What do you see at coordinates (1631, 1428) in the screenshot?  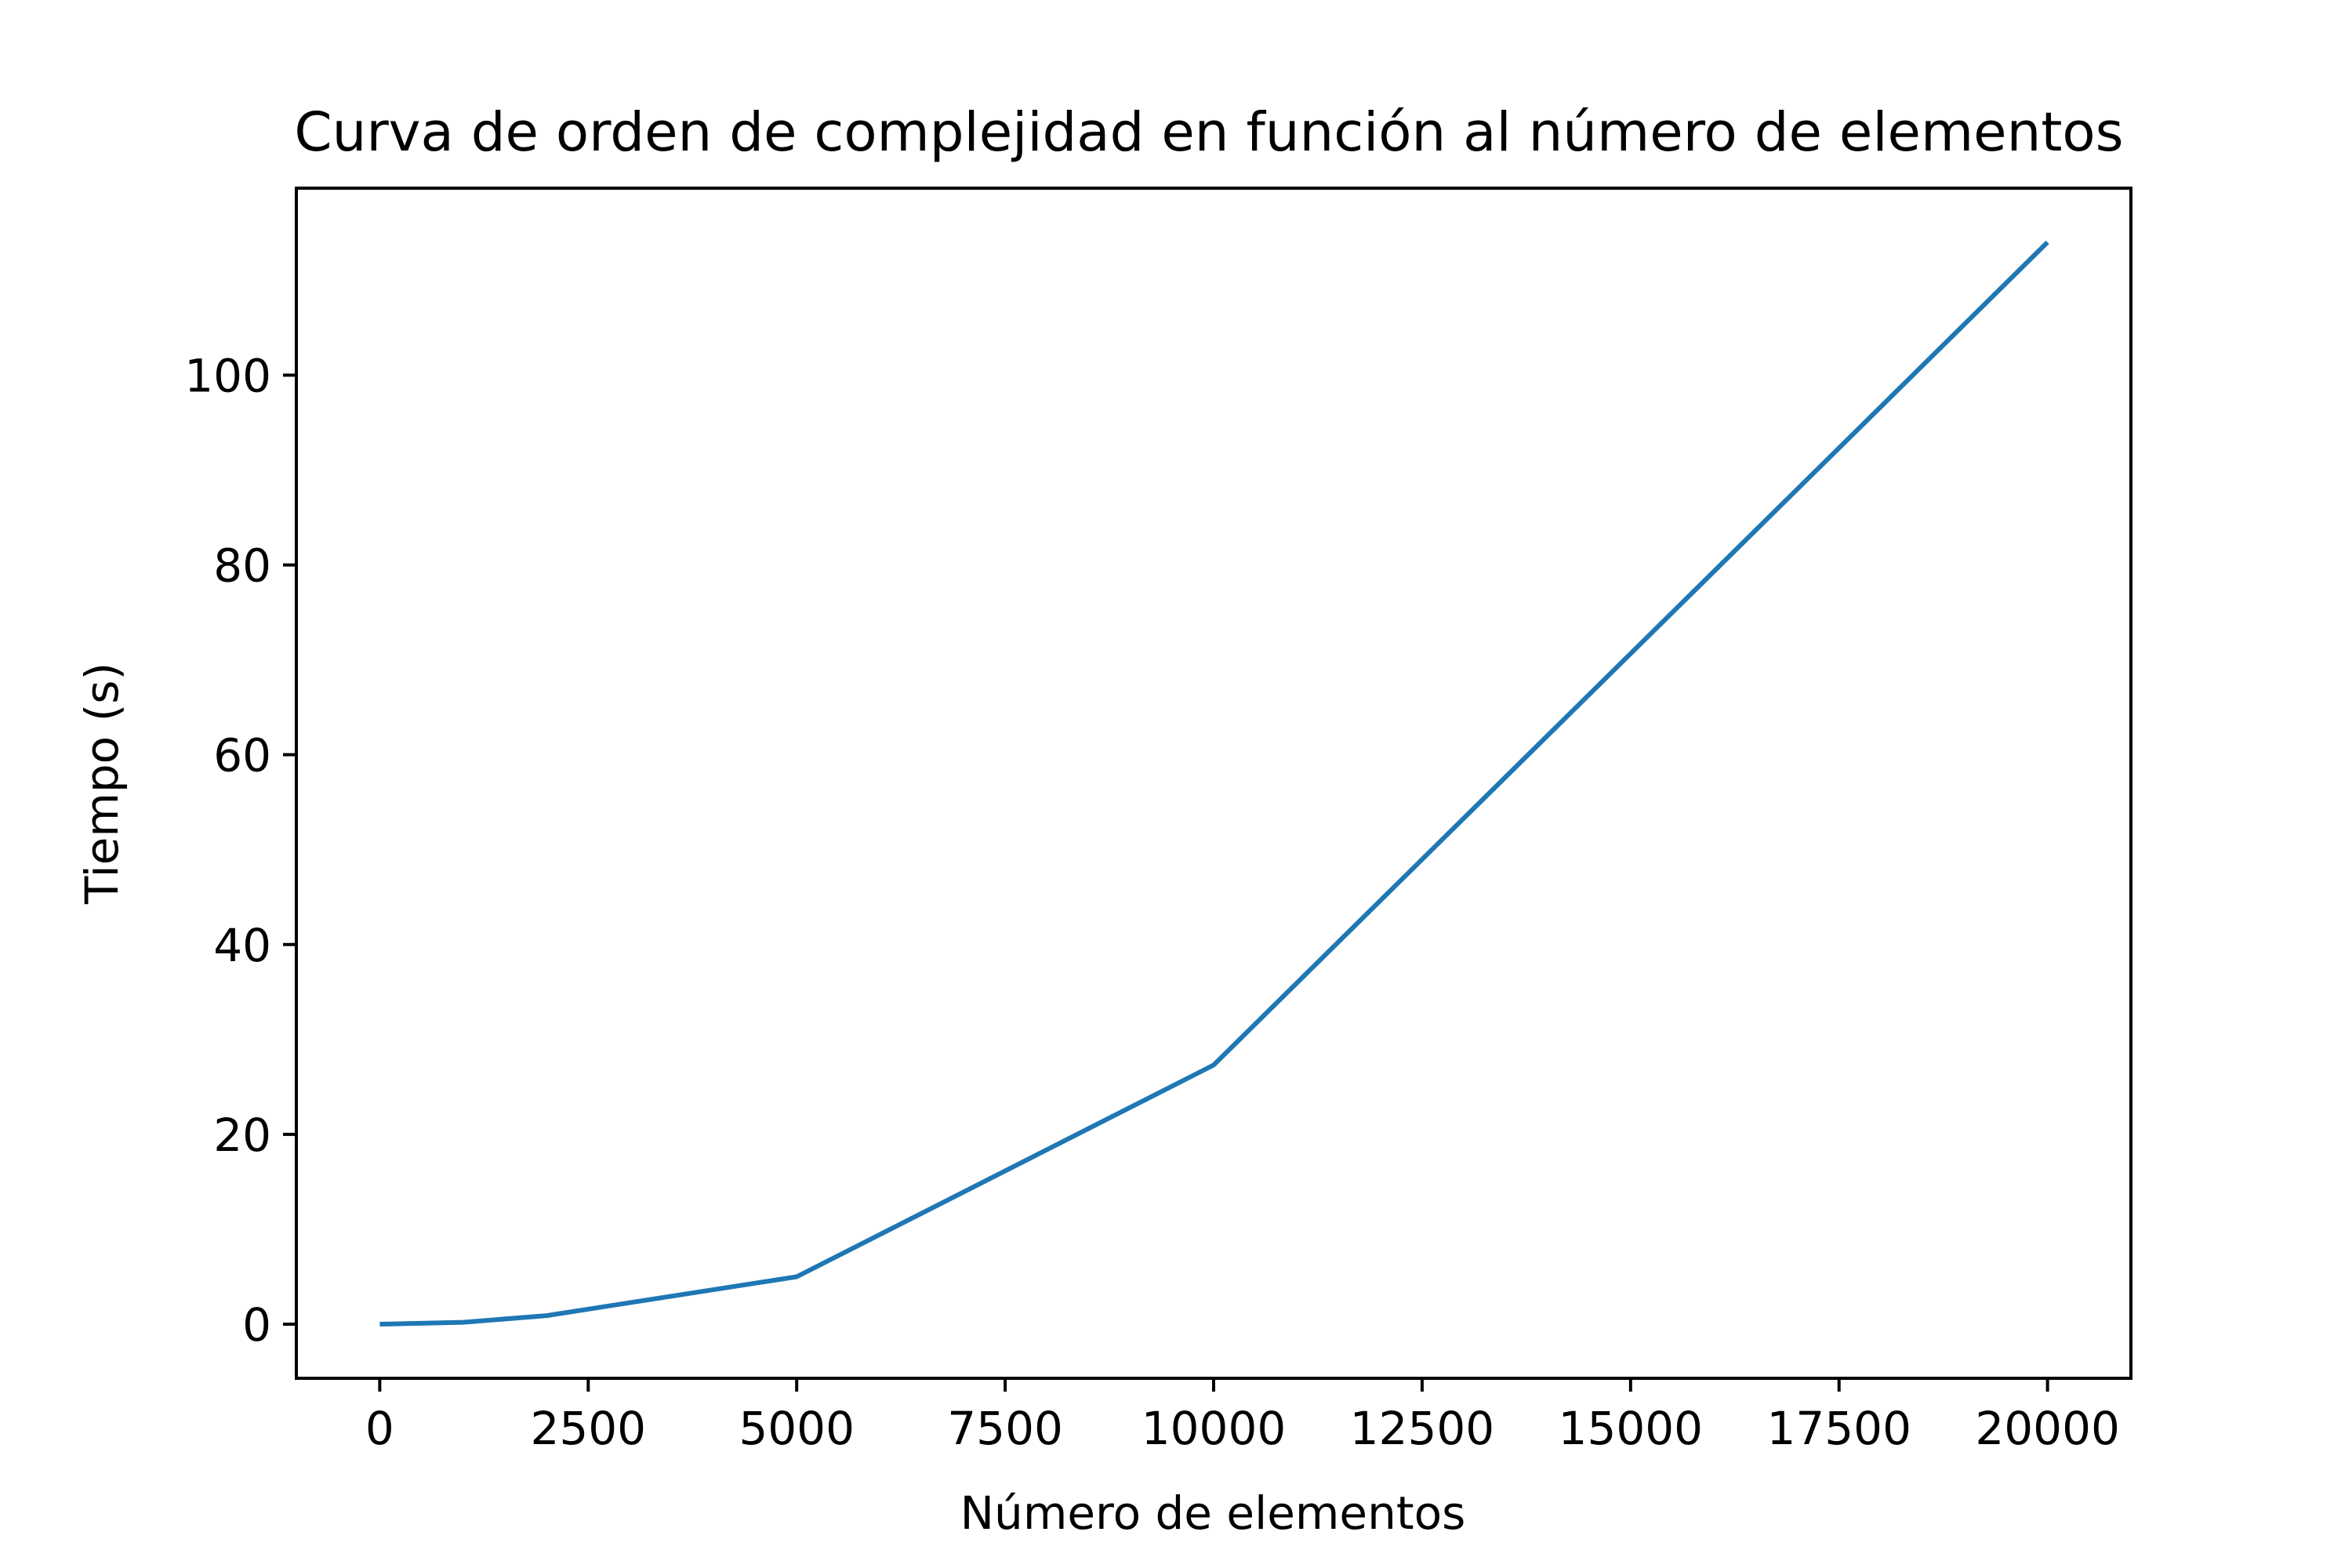 I see `x-tick-label: 15000` at bounding box center [1631, 1428].